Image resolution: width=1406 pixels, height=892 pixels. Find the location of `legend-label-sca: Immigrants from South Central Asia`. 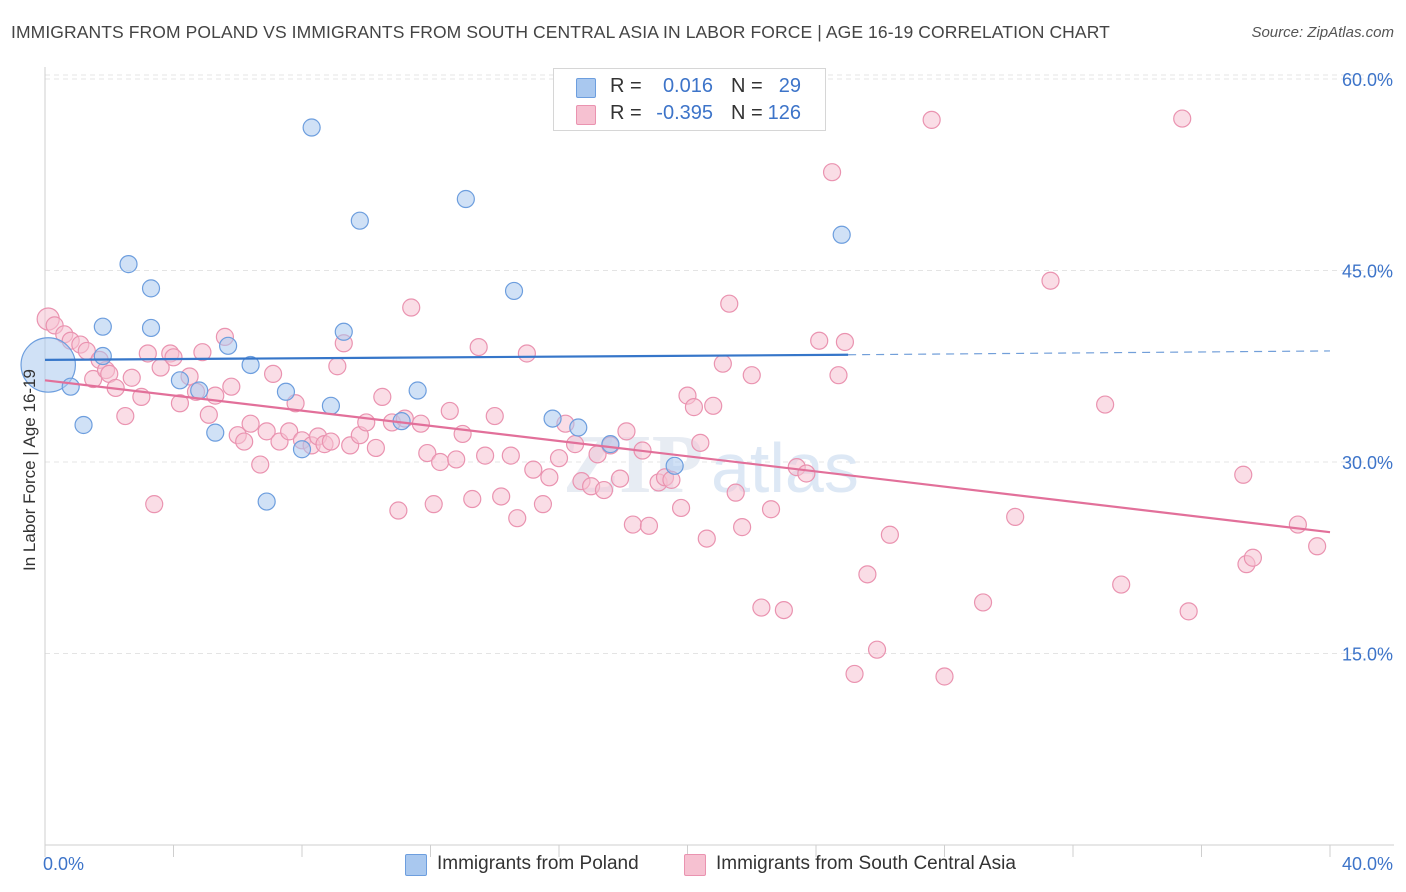

legend-label-sca: Immigrants from South Central Asia is located at coordinates (866, 863).